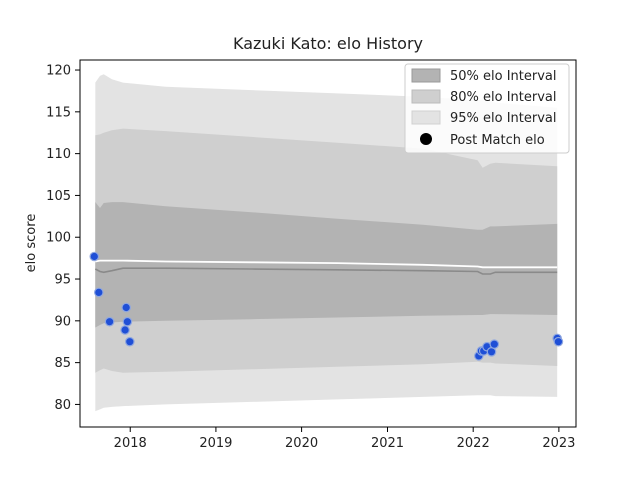  I want to click on x-tick-label: 2019, so click(215, 443).